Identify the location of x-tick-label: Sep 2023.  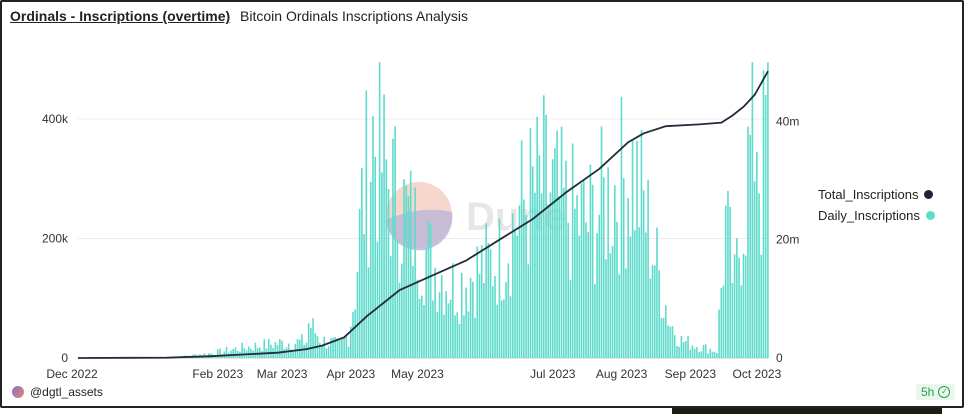
(691, 374).